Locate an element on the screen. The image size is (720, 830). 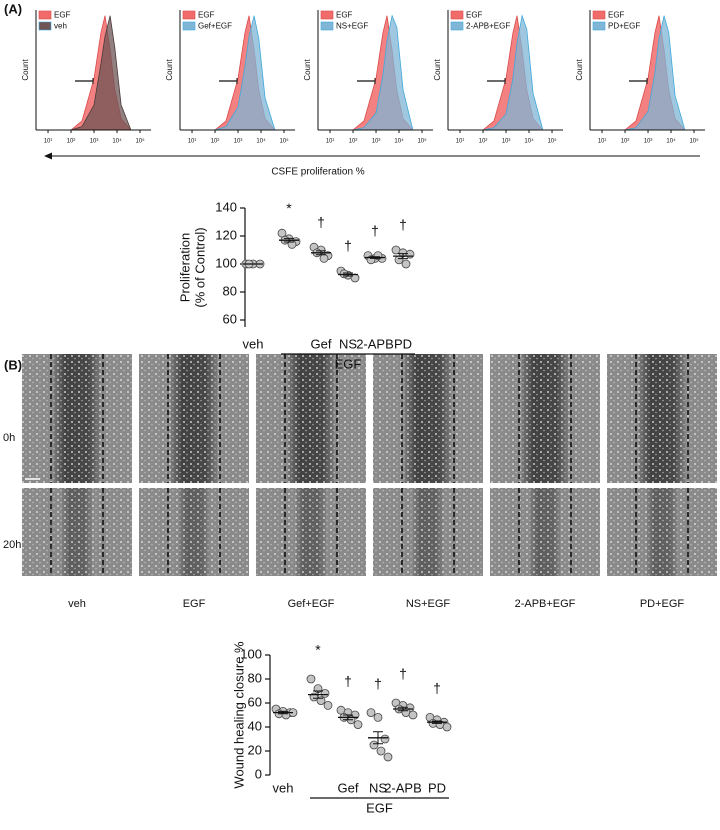
axis-note: CSFE proliferation % is located at coordinates (317, 172).